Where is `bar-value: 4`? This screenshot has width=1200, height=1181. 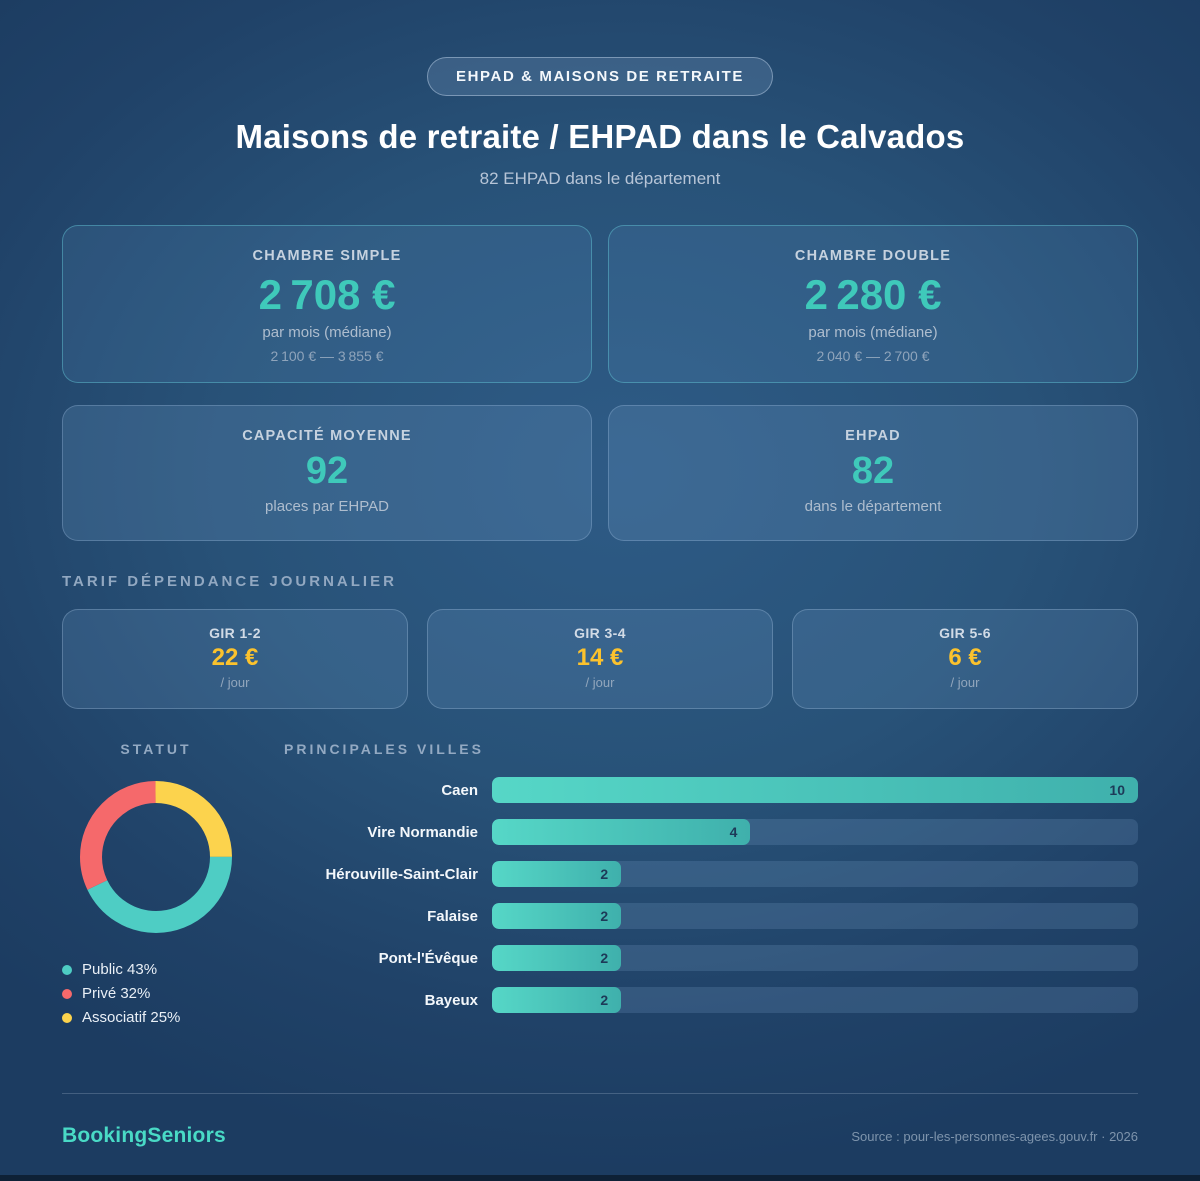 bar-value: 4 is located at coordinates (733, 832).